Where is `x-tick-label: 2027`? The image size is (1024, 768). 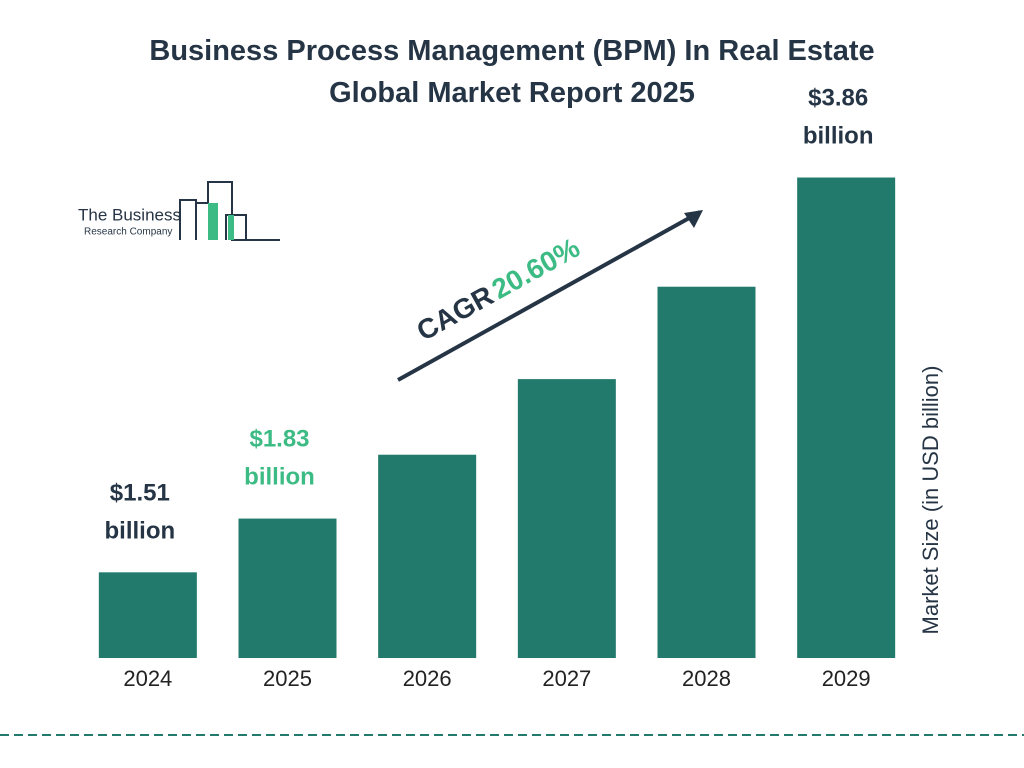
x-tick-label: 2027 is located at coordinates (566, 678).